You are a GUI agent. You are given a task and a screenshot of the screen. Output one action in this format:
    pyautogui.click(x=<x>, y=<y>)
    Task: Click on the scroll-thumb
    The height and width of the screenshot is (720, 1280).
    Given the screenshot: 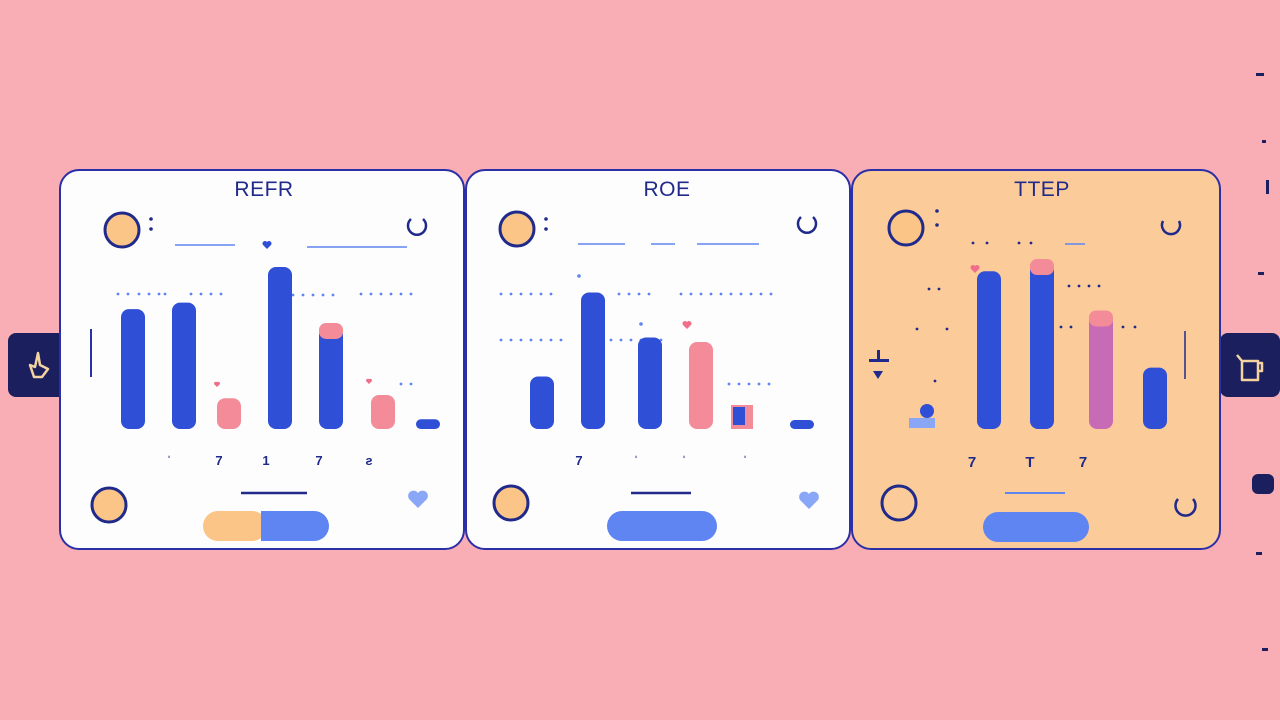 What is the action you would take?
    pyautogui.click(x=1263, y=484)
    